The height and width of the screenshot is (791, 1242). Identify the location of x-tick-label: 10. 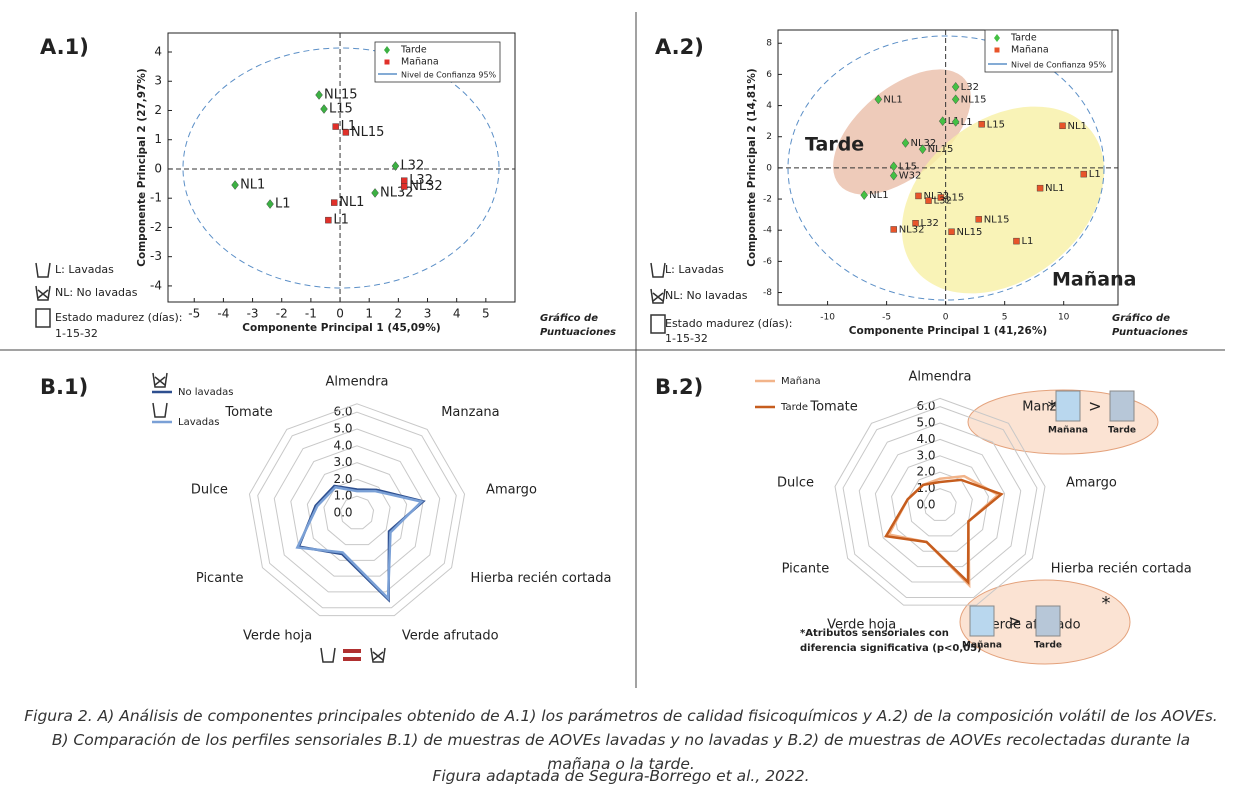
(1064, 318).